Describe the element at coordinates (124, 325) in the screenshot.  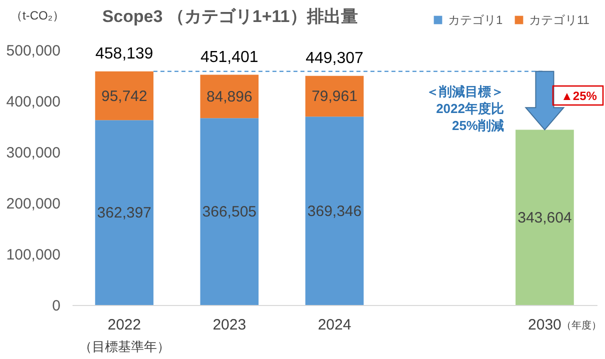
I see `x-tick-label: 2022` at that location.